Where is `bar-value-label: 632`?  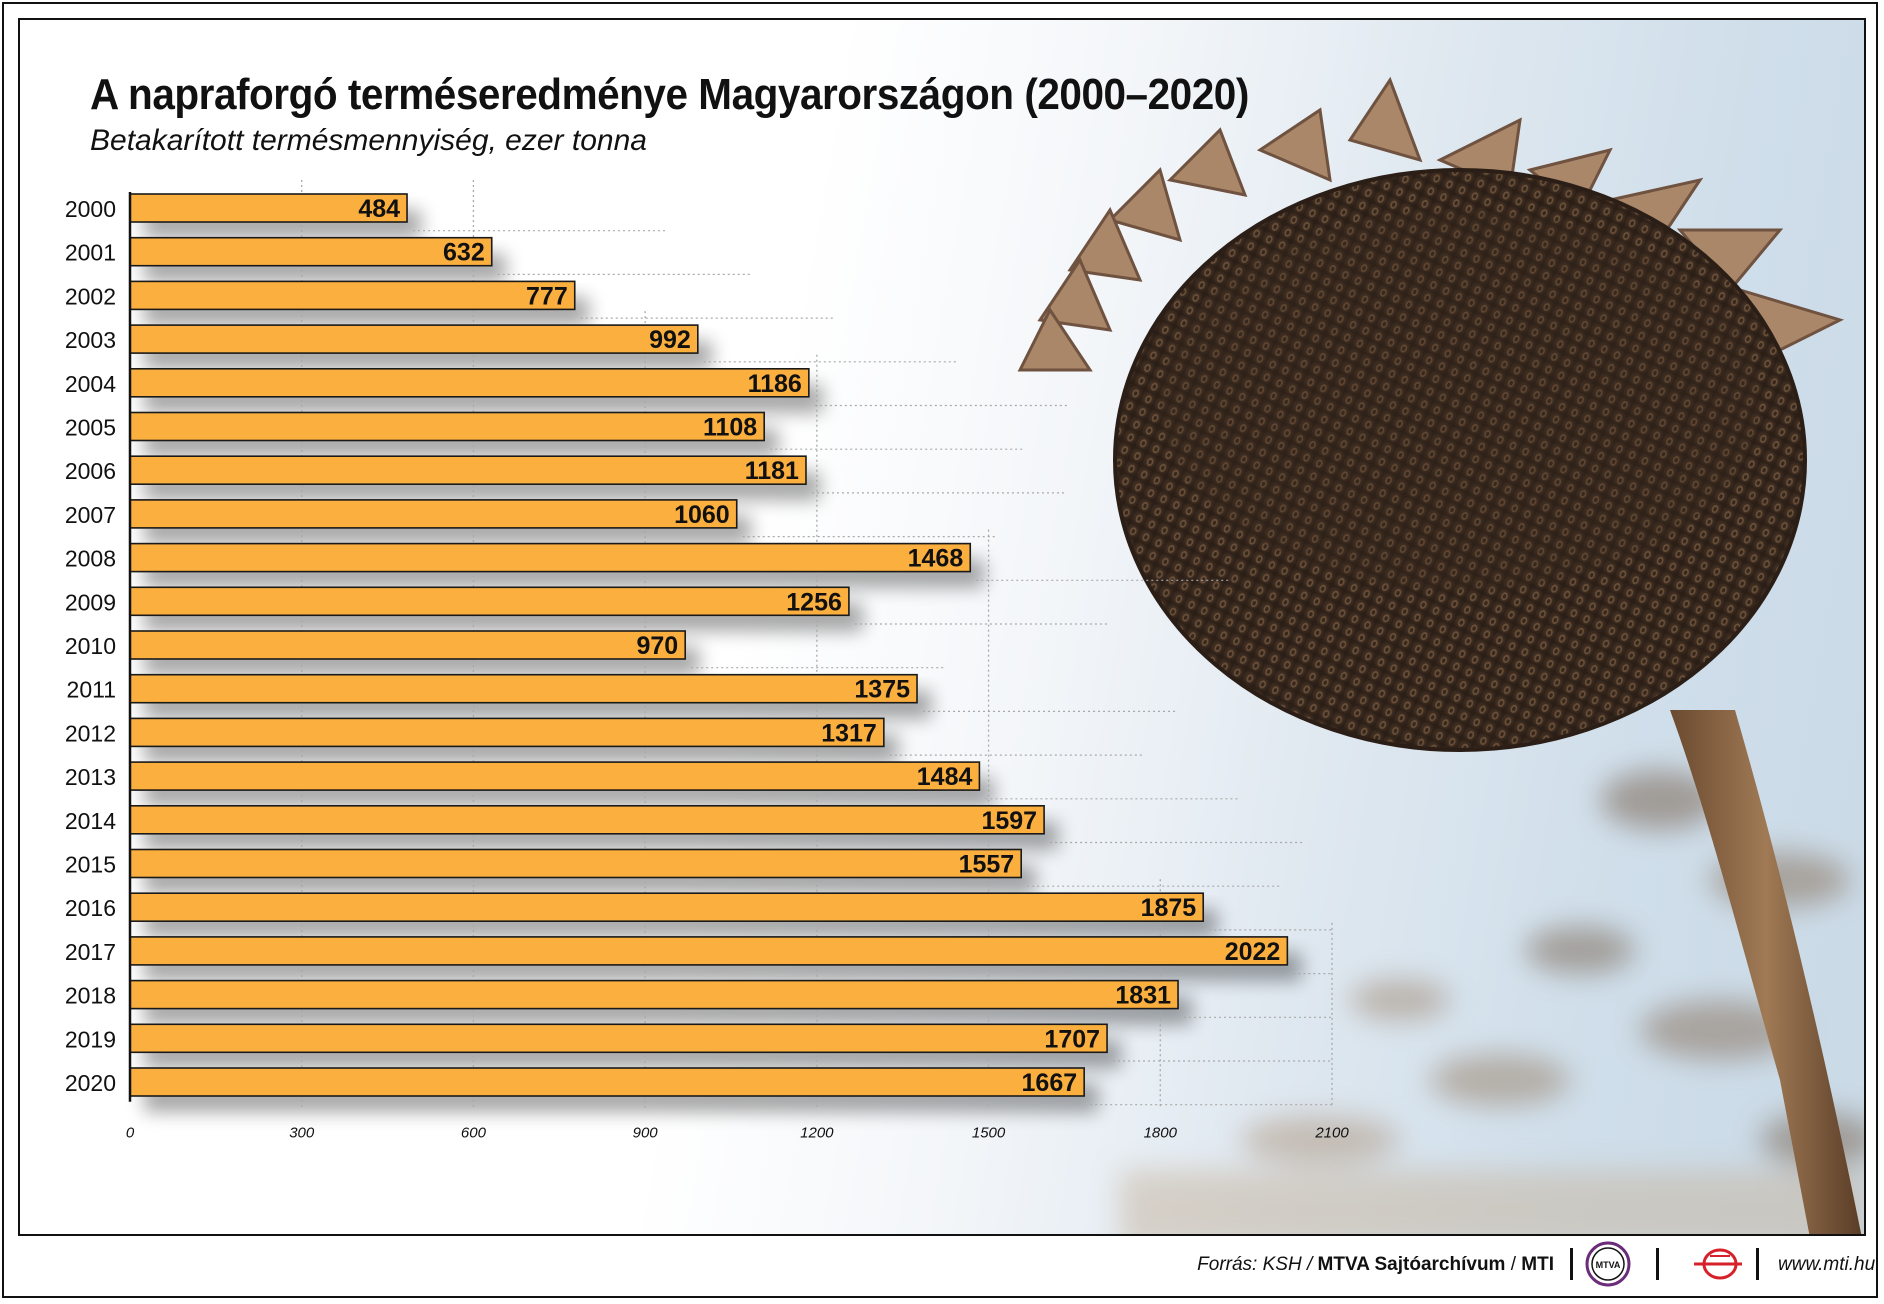 bar-value-label: 632 is located at coordinates (464, 253).